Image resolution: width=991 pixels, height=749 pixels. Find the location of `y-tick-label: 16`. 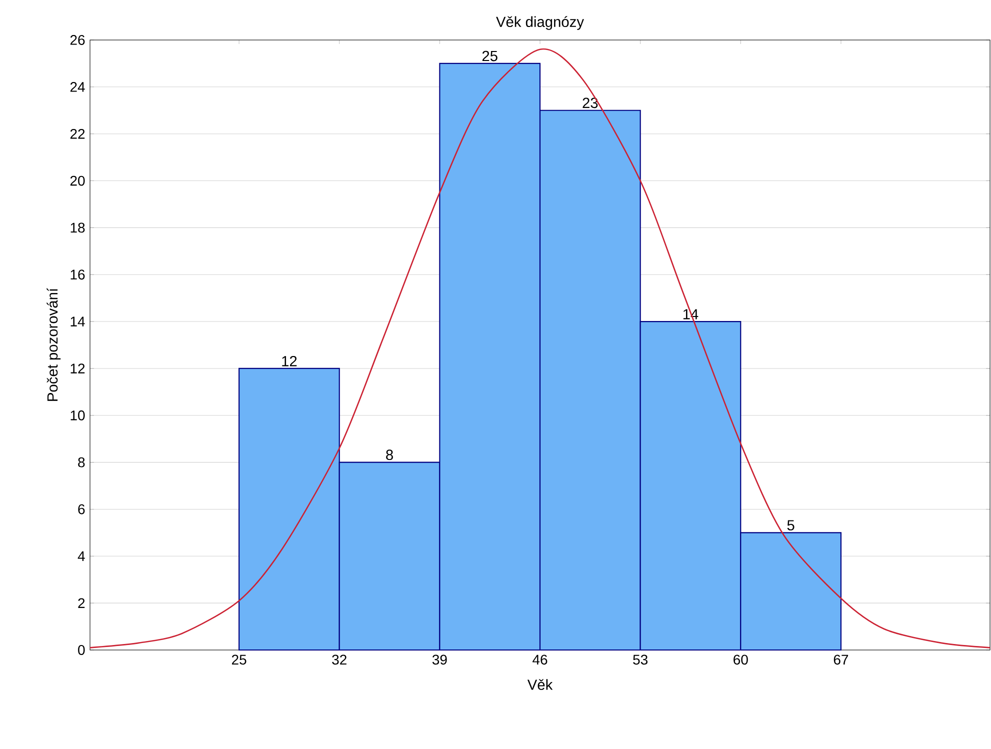

y-tick-label: 16 is located at coordinates (77, 275).